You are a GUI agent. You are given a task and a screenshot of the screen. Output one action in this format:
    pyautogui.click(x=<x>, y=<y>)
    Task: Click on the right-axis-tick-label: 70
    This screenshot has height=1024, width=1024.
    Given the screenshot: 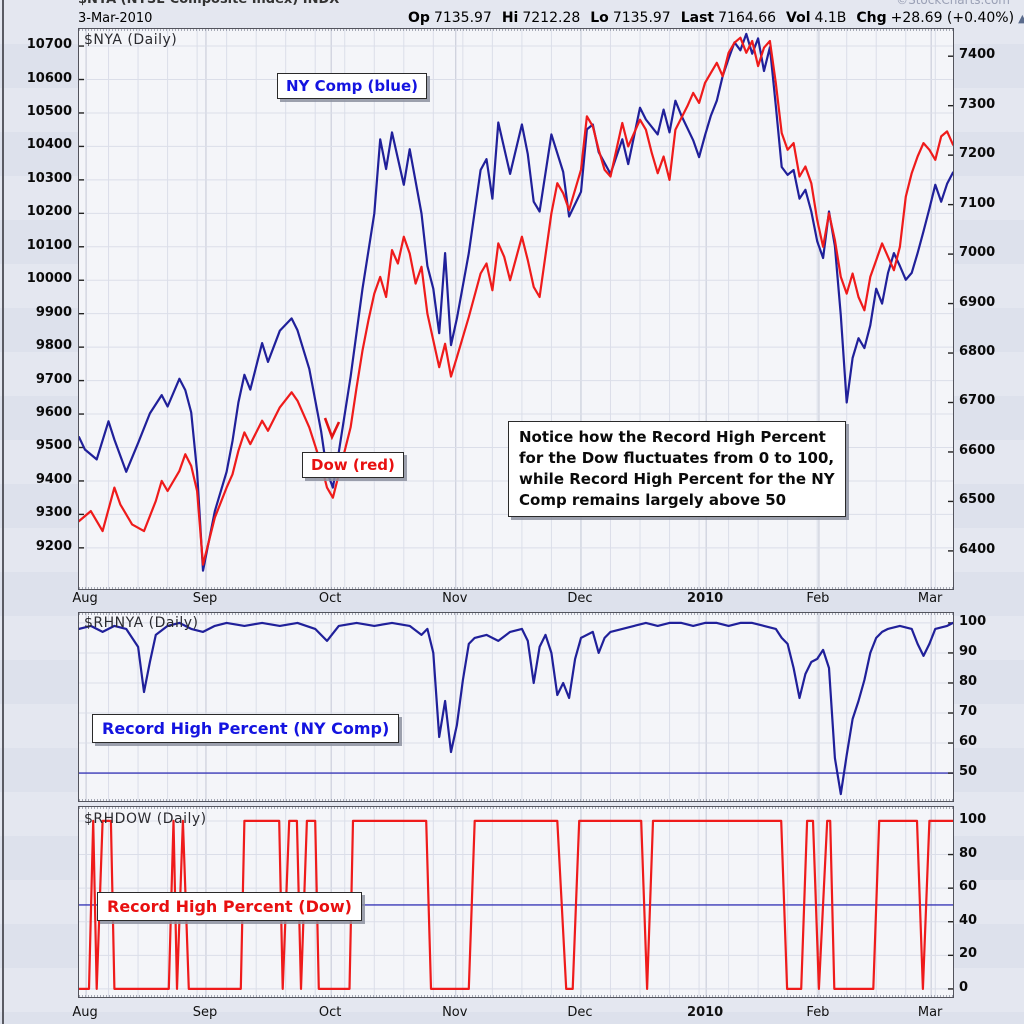 What is the action you would take?
    pyautogui.click(x=968, y=711)
    